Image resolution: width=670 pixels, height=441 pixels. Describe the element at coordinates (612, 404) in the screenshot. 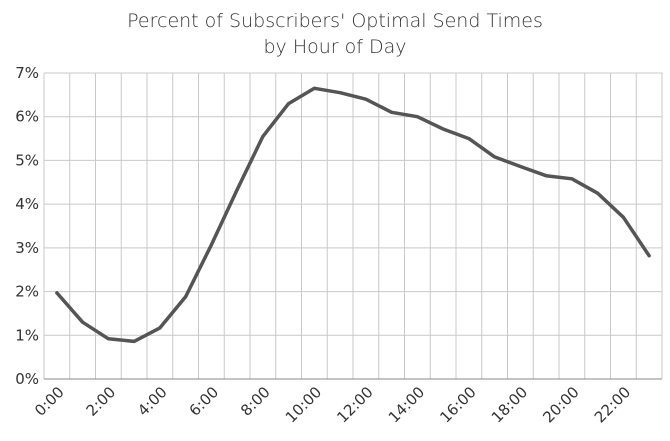

I see `x-tick-label: 22:00` at that location.